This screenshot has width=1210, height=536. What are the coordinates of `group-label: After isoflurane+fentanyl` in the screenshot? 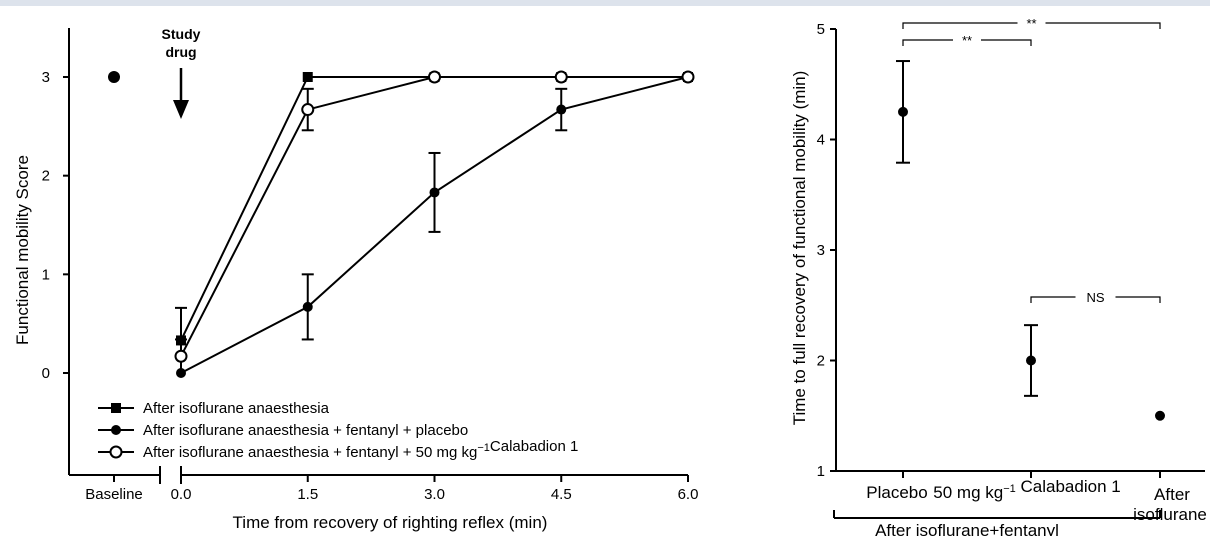 It's located at (967, 528).